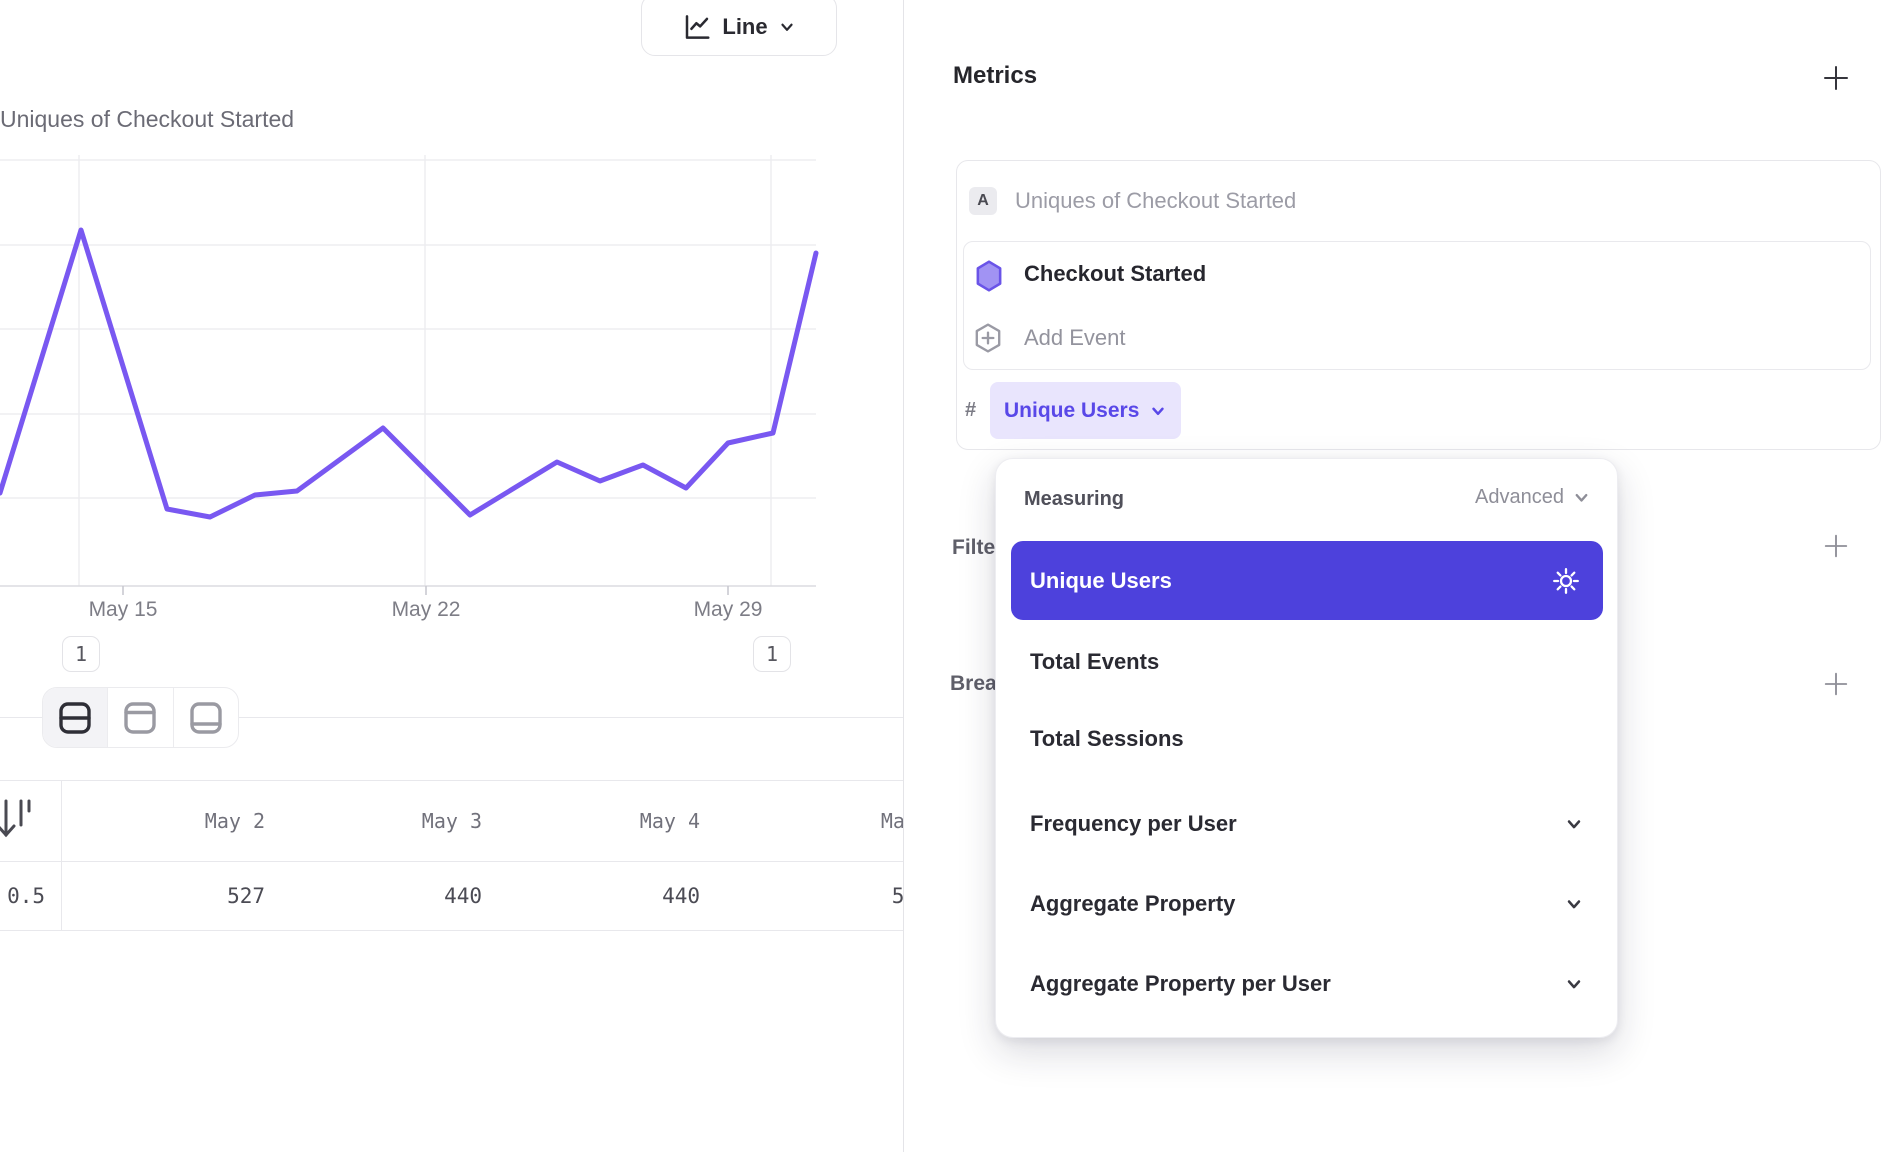 The image size is (1898, 1152). I want to click on measurement-dropdown-chip: Unique Users, so click(1086, 410).